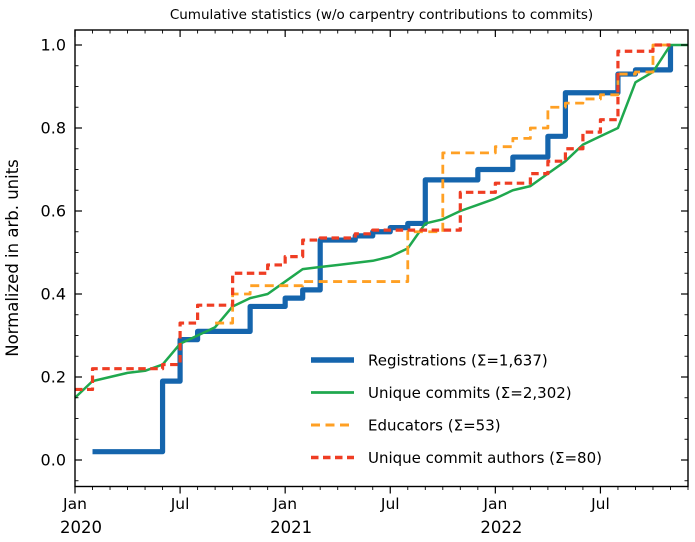 This screenshot has width=695, height=542. I want to click on x-year-label: 2021, so click(291, 527).